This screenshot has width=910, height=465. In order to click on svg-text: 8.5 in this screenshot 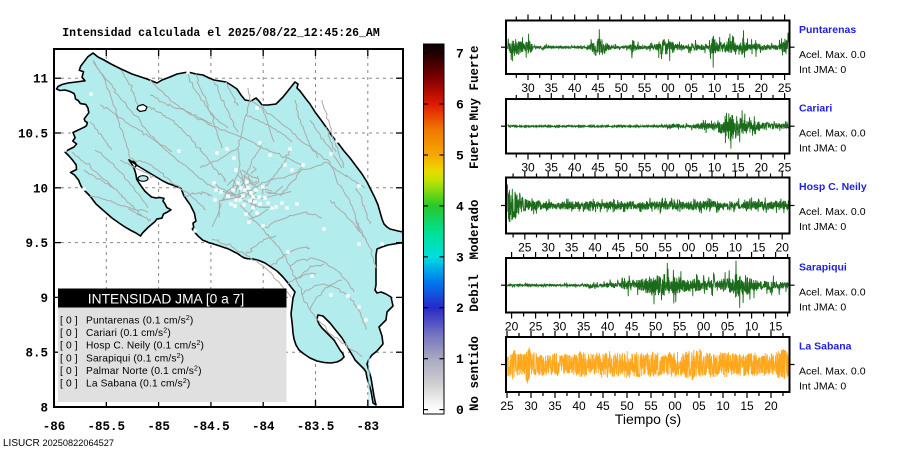, I will do `click(36, 354)`.